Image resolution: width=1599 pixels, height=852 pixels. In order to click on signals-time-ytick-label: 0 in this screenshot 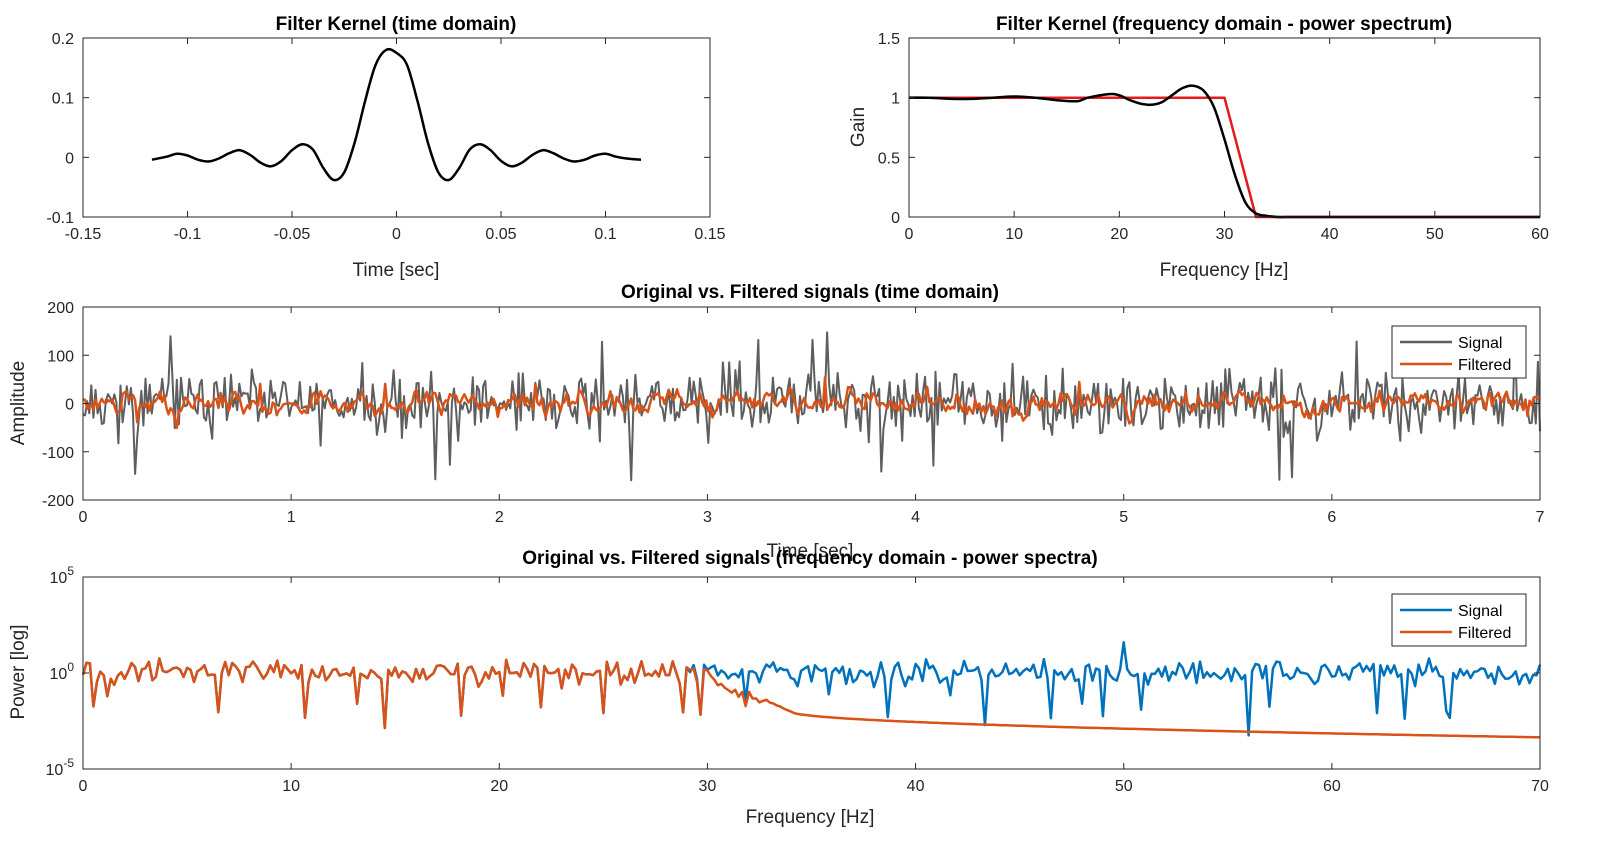, I will do `click(69, 405)`.